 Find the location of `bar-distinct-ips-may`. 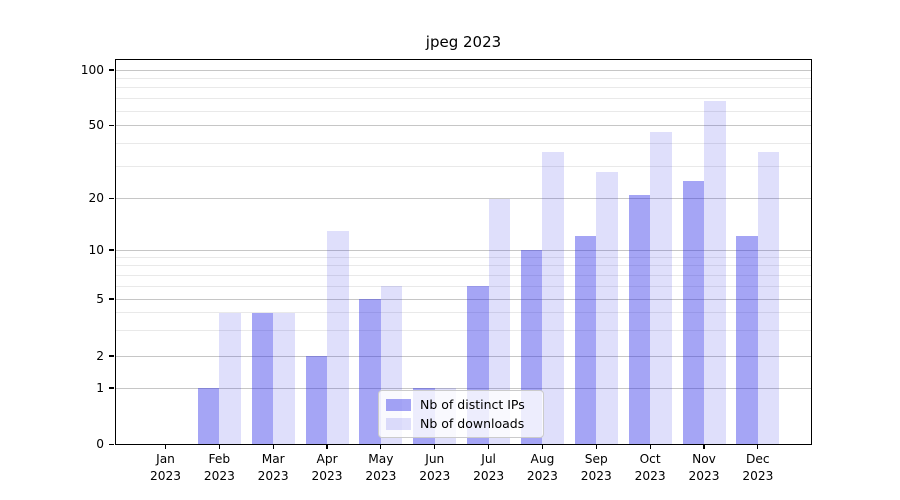

bar-distinct-ips-may is located at coordinates (370, 372).